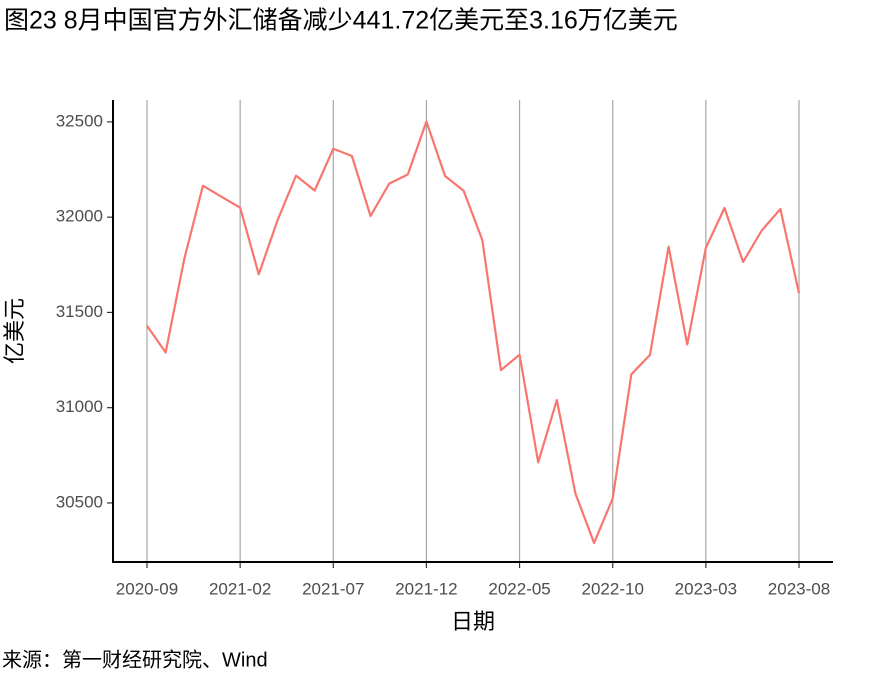  What do you see at coordinates (426, 588) in the screenshot?
I see `x-tick-label: 2021-12` at bounding box center [426, 588].